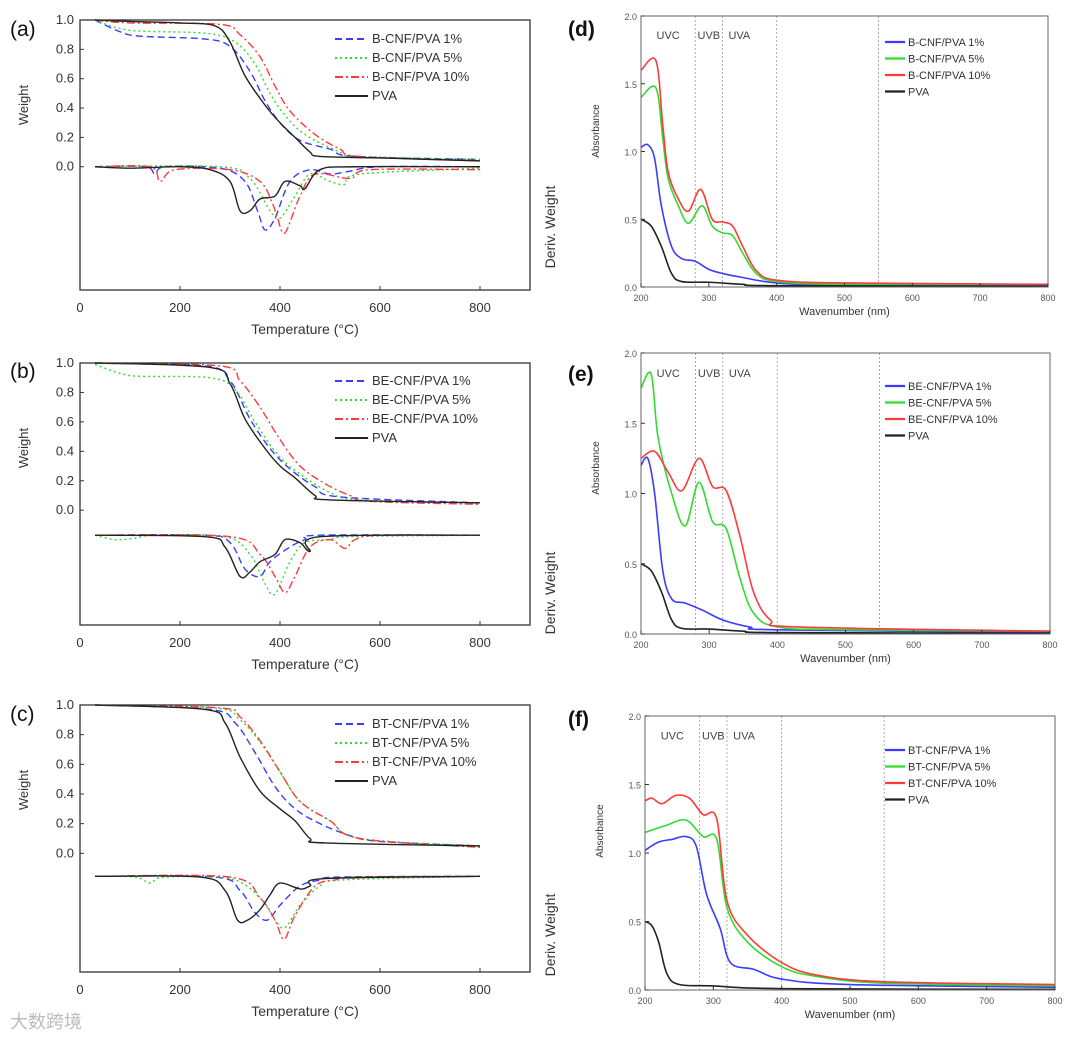  I want to click on legend-label: BE-CNF/PVA 5%, so click(950, 404).